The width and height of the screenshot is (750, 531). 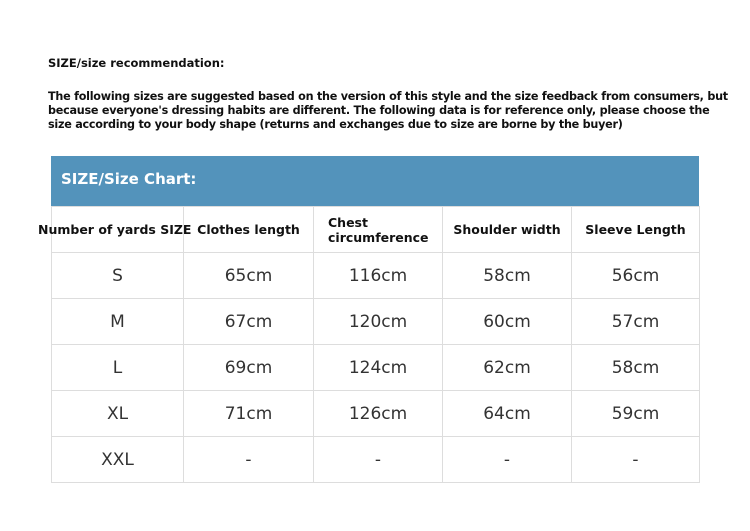 I want to click on cell-value: 64cm, so click(x=507, y=413).